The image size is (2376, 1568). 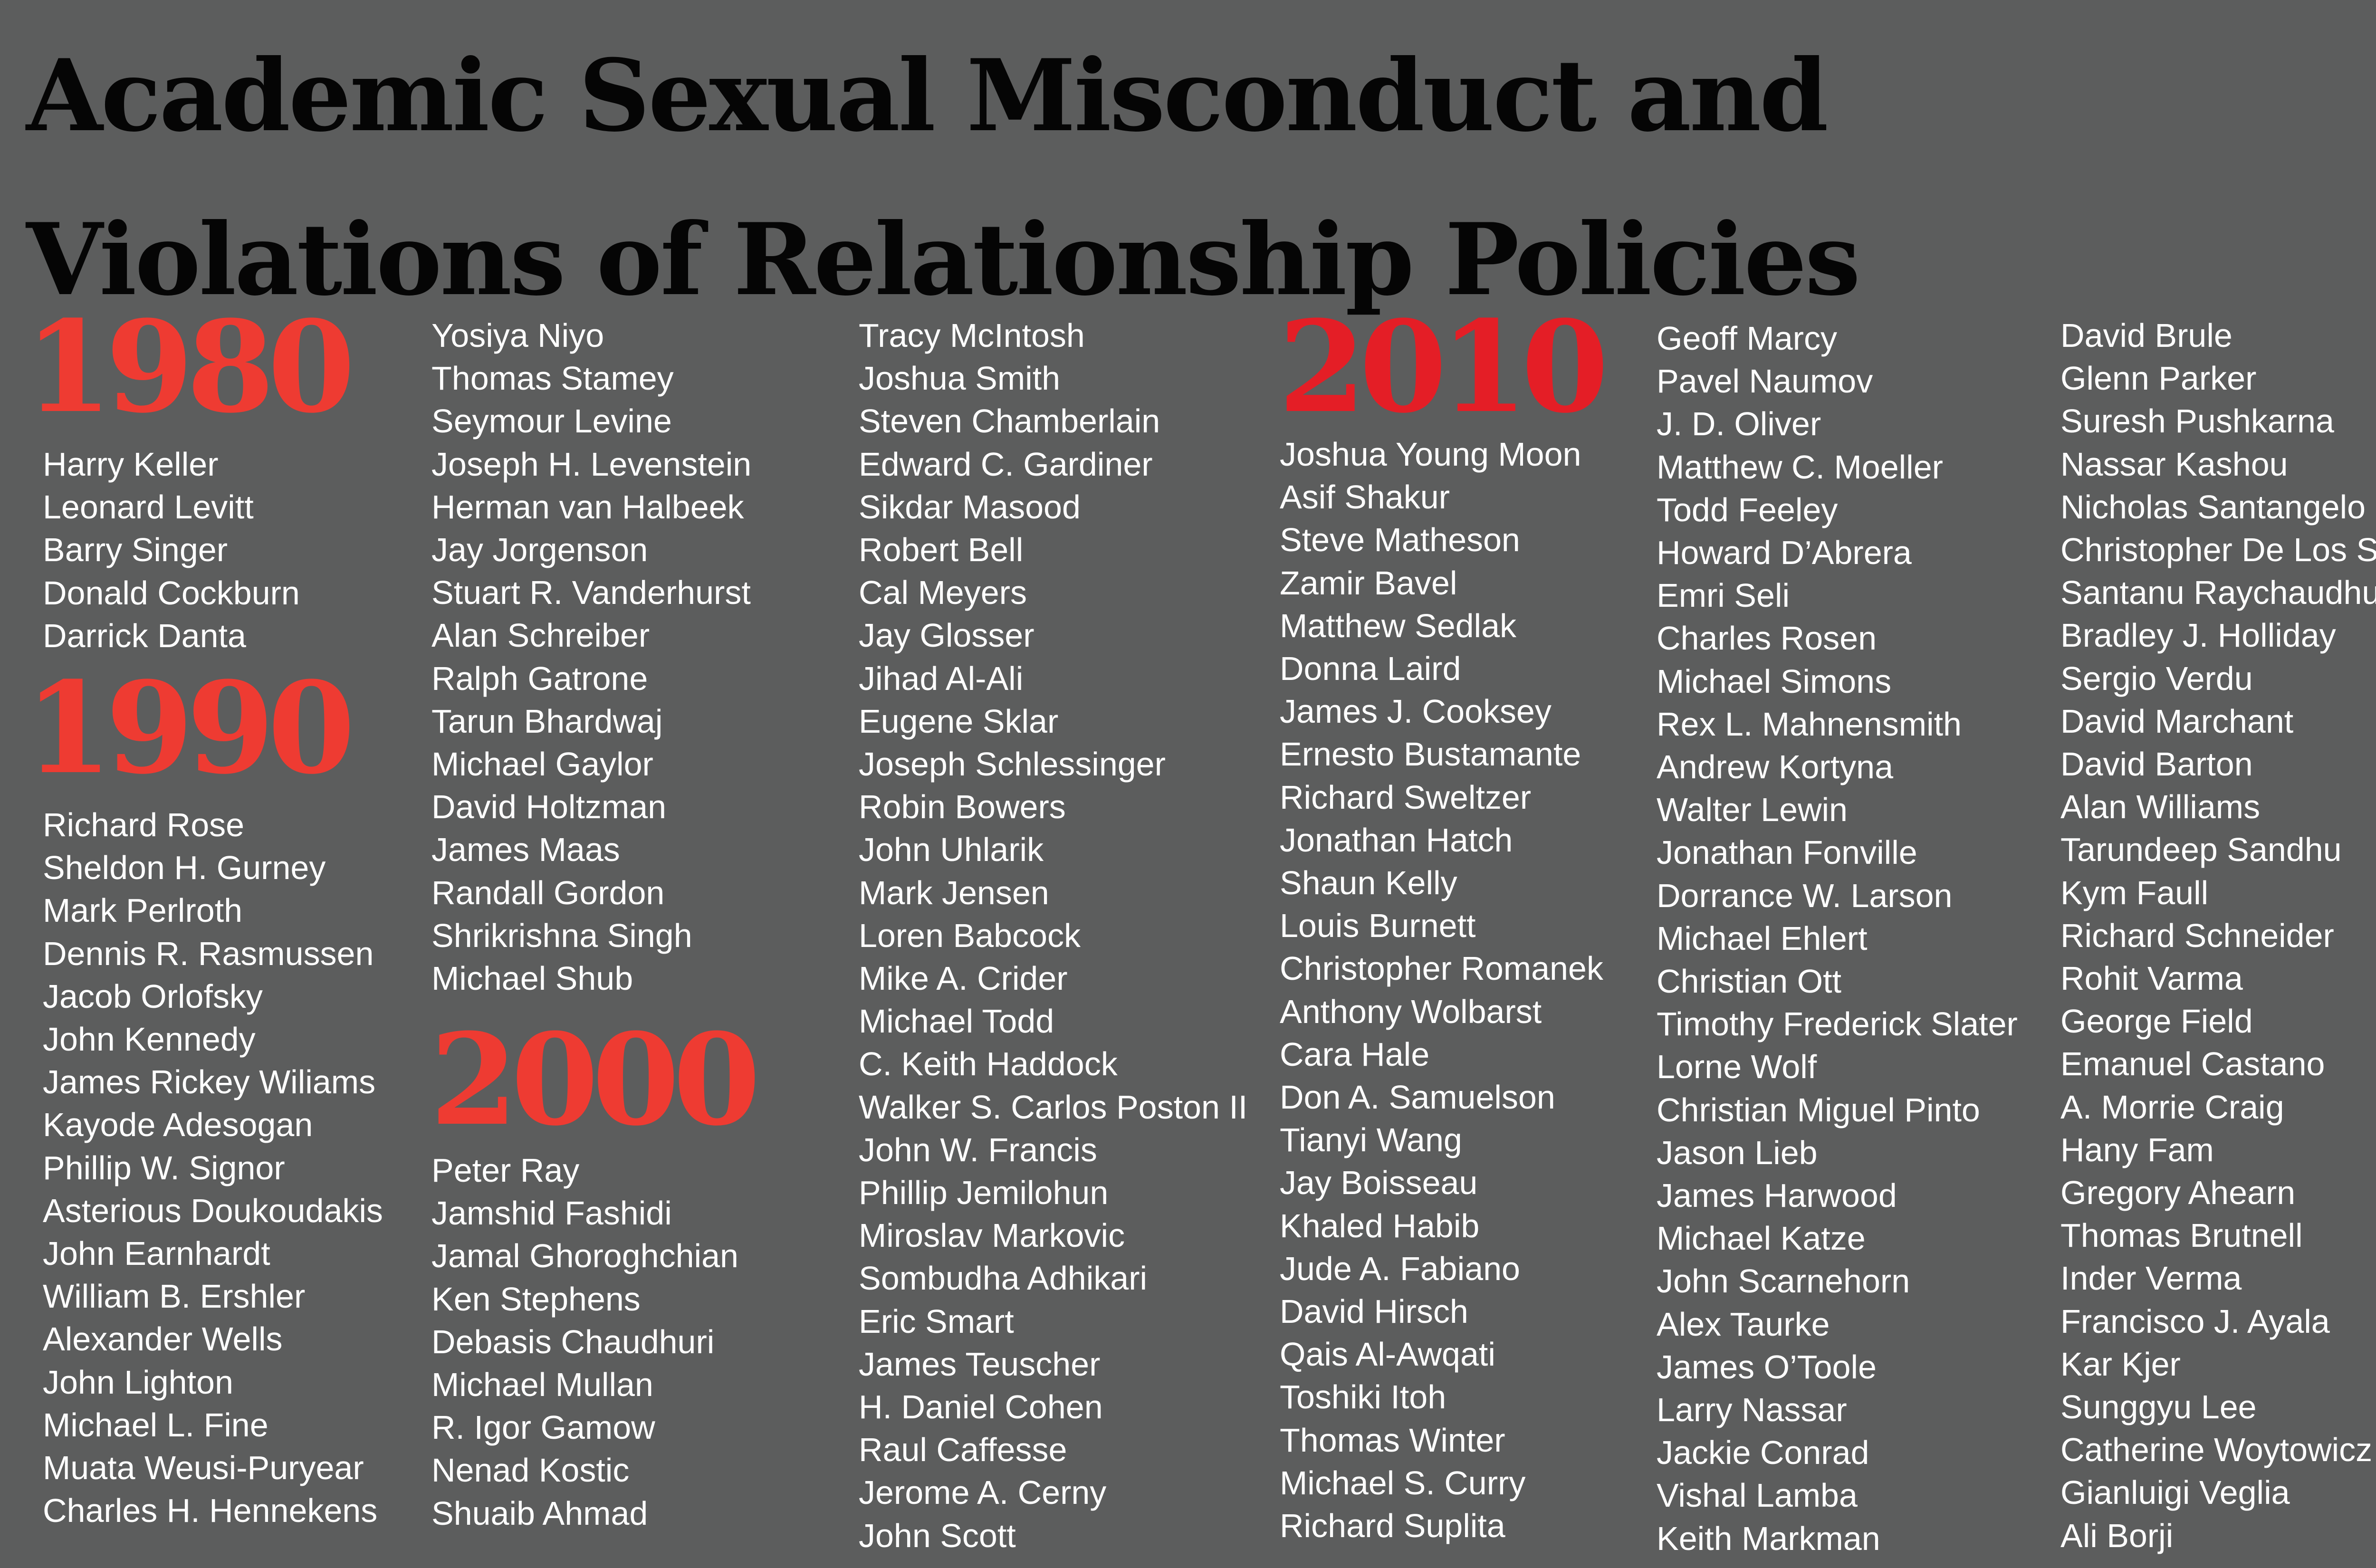 What do you see at coordinates (1387, 1355) in the screenshot?
I see `name-item: Qais Al-Awqati` at bounding box center [1387, 1355].